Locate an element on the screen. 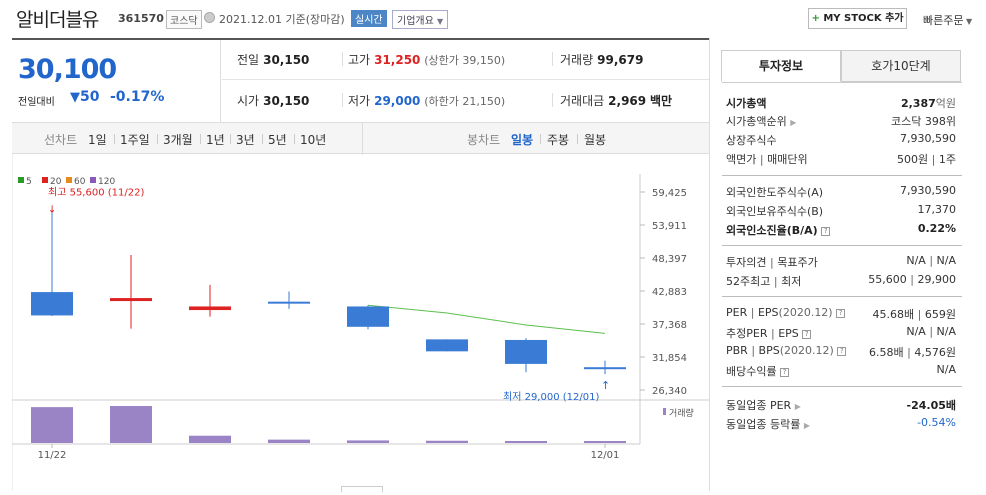 This screenshot has width=986, height=495. low-label: 저가 is located at coordinates (359, 101).